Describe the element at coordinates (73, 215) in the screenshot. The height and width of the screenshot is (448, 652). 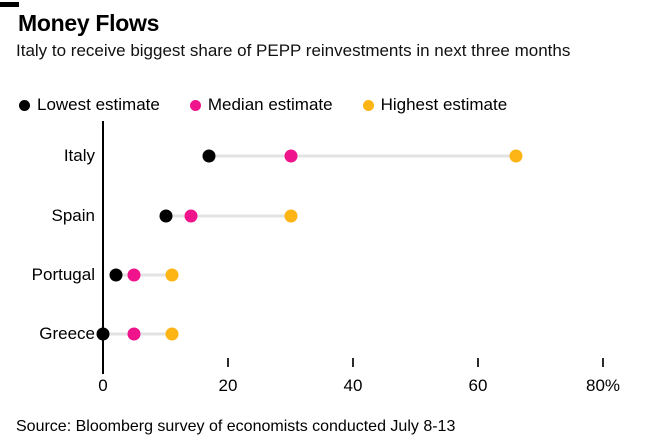
I see `category-label-spain: Spain` at that location.